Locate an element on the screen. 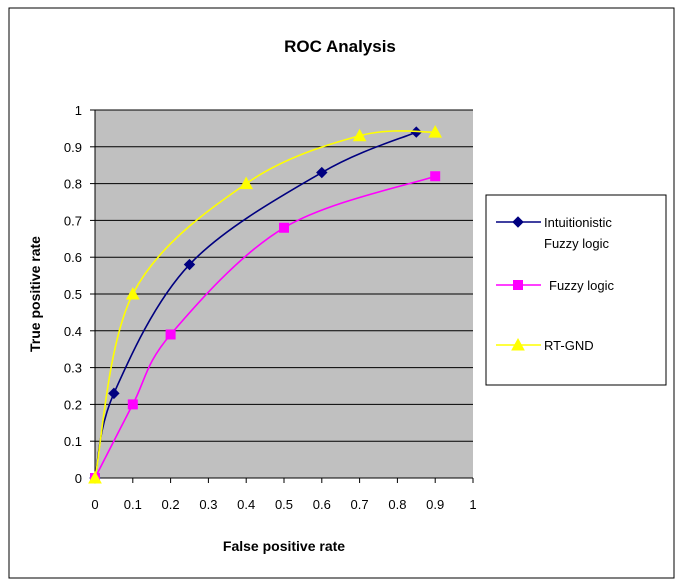 Image resolution: width=678 pixels, height=582 pixels. x-tick-label: 0.6 is located at coordinates (322, 504).